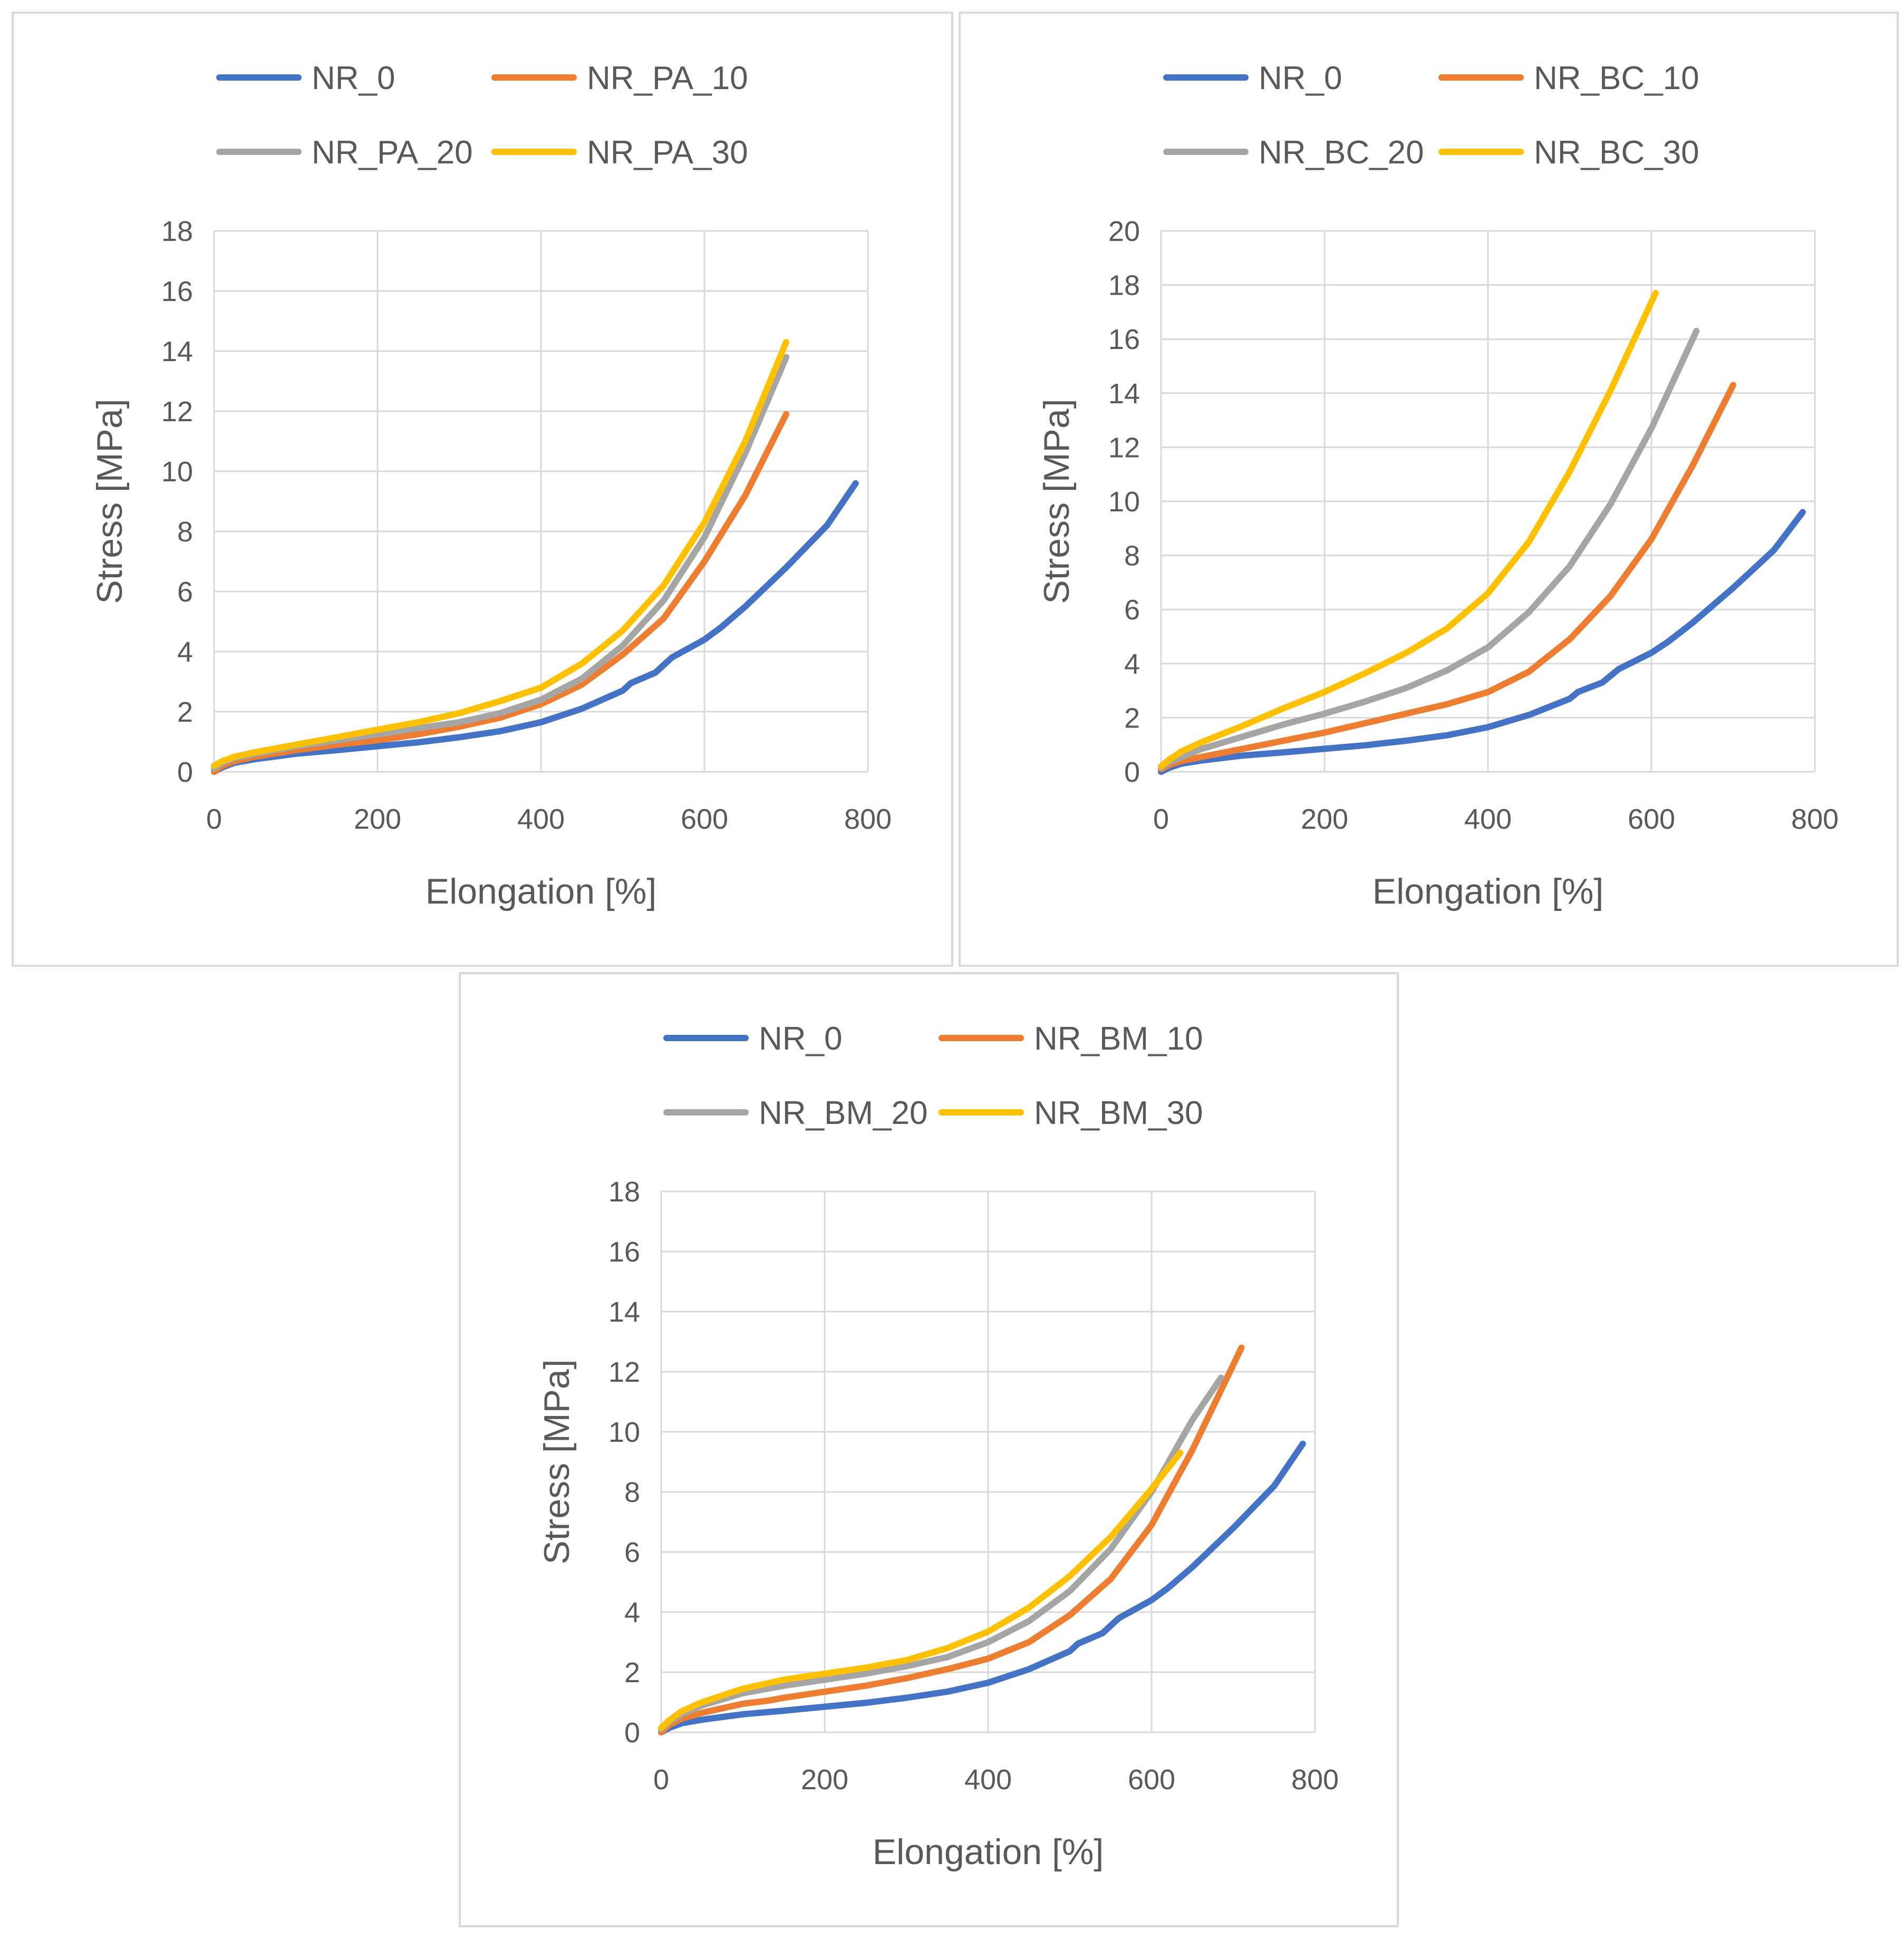  Describe the element at coordinates (1124, 231) in the screenshot. I see `y-tick-label: 20` at that location.